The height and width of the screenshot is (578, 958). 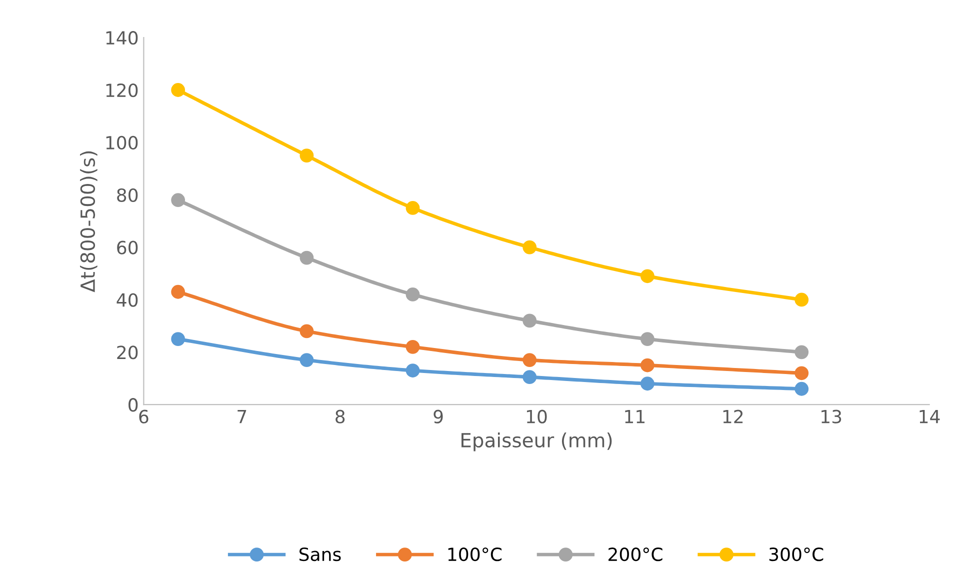 I want to click on x-tick-label: 12, so click(x=733, y=417).